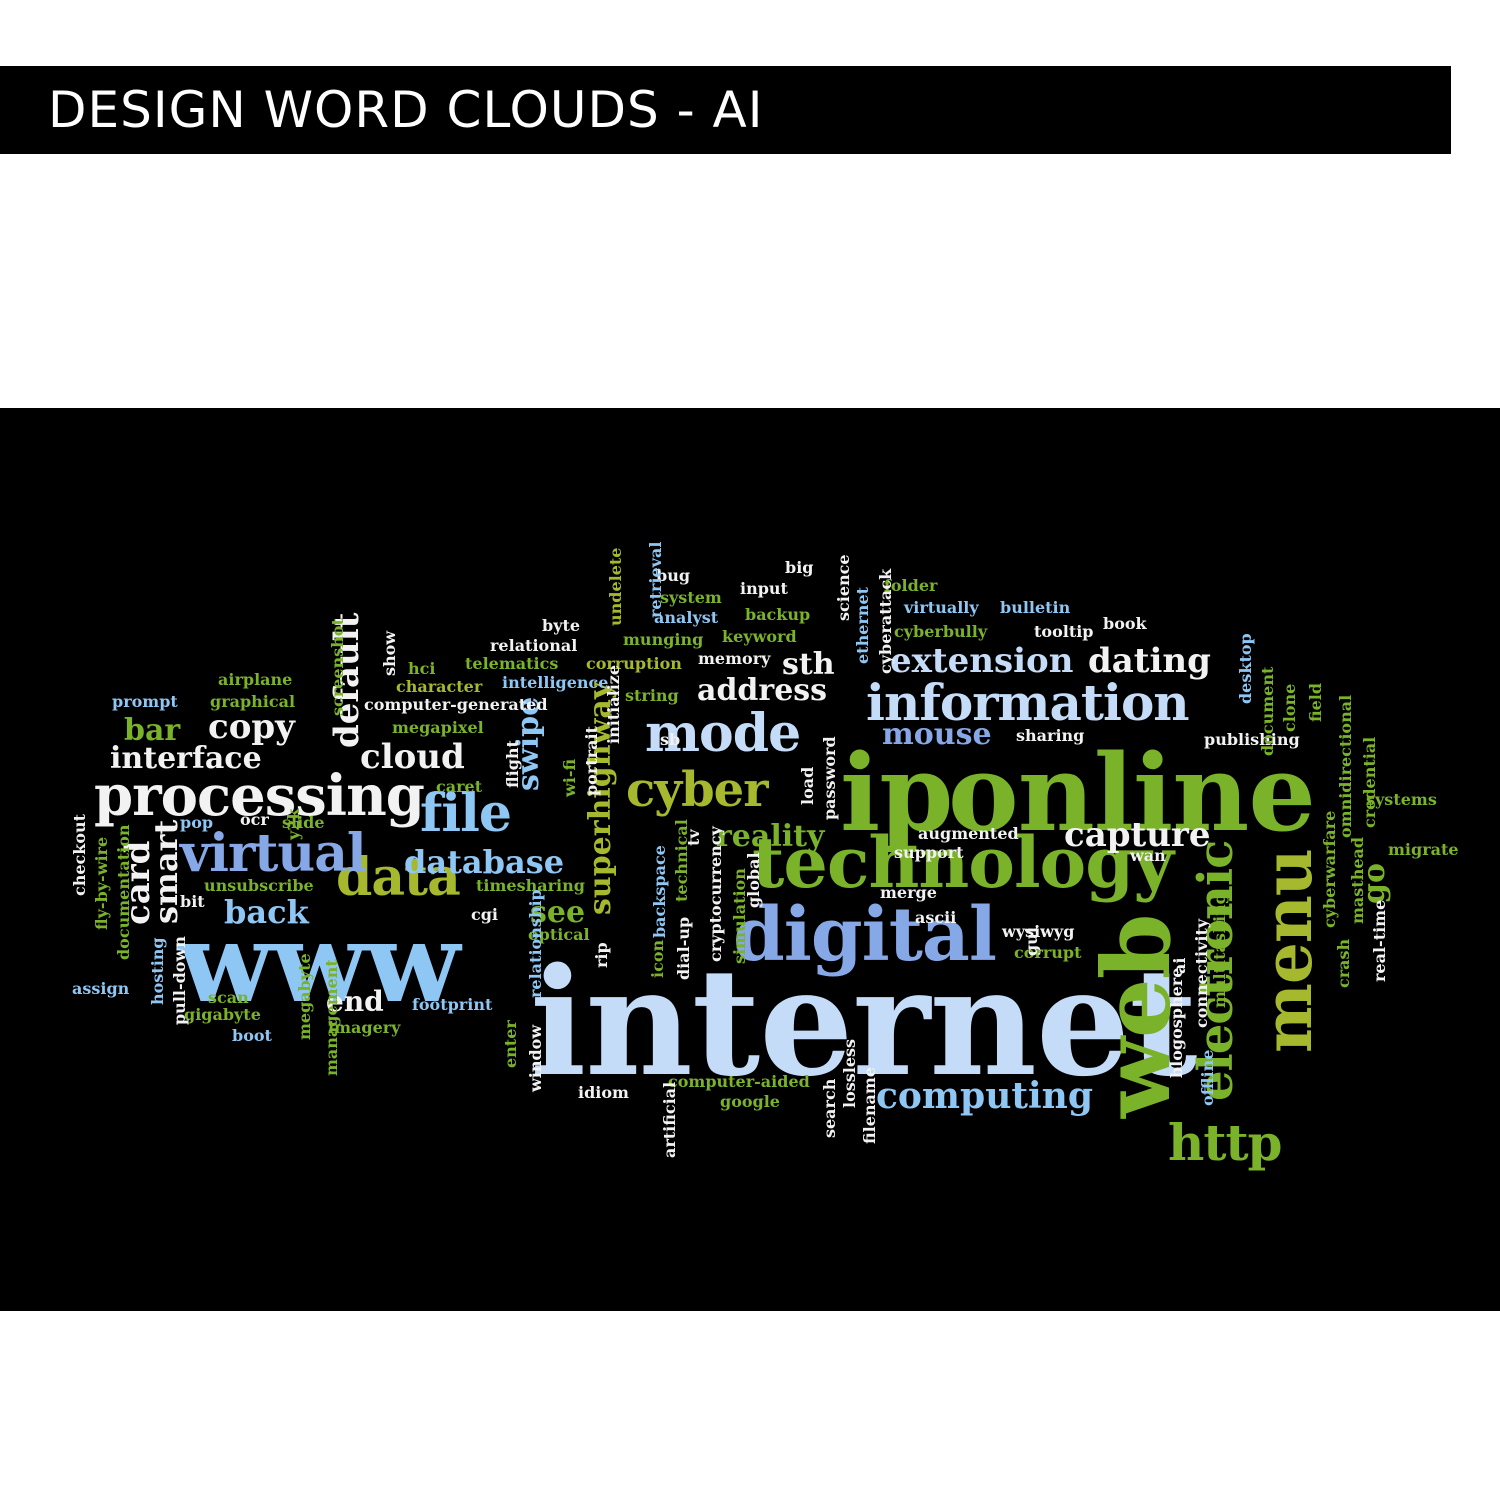  What do you see at coordinates (466, 813) in the screenshot?
I see `cloud-word-file: file` at bounding box center [466, 813].